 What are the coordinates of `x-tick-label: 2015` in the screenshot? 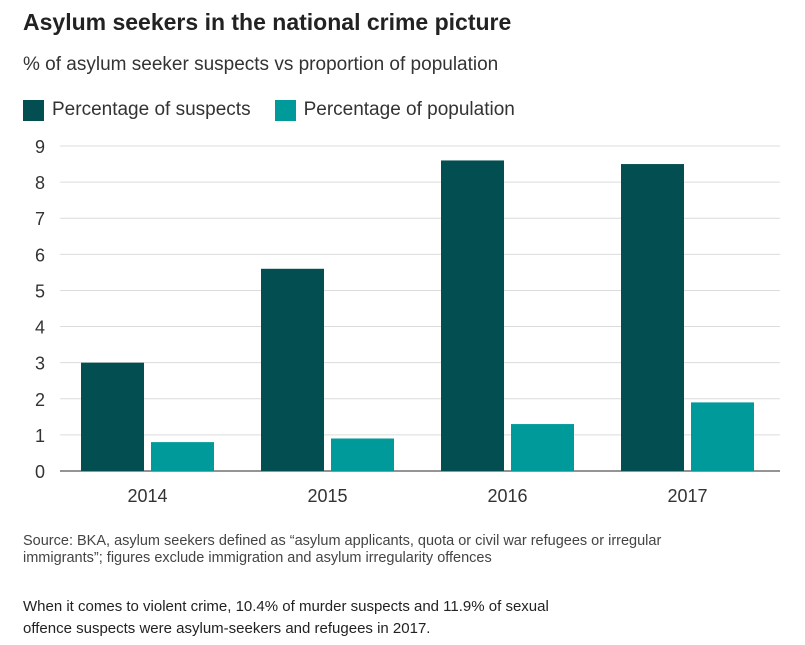 It's located at (327, 496).